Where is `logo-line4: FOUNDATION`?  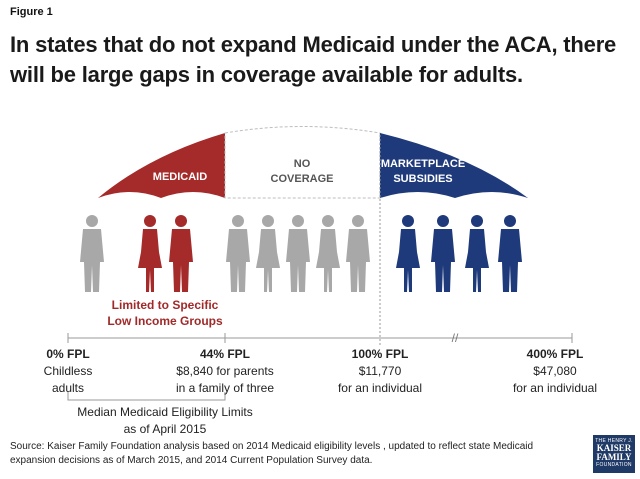 logo-line4: FOUNDATION is located at coordinates (614, 465).